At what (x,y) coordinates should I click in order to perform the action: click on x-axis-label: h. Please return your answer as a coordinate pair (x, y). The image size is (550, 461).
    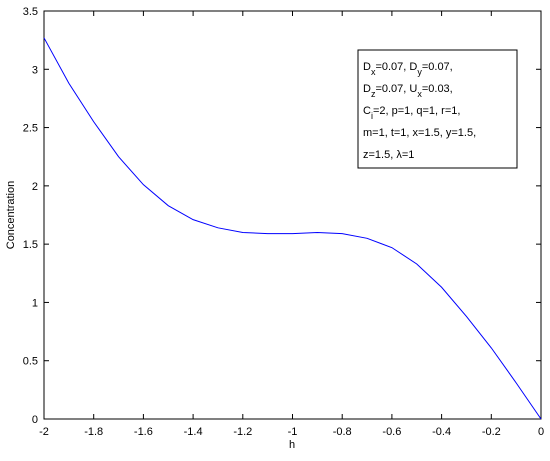
    Looking at the image, I should click on (292, 445).